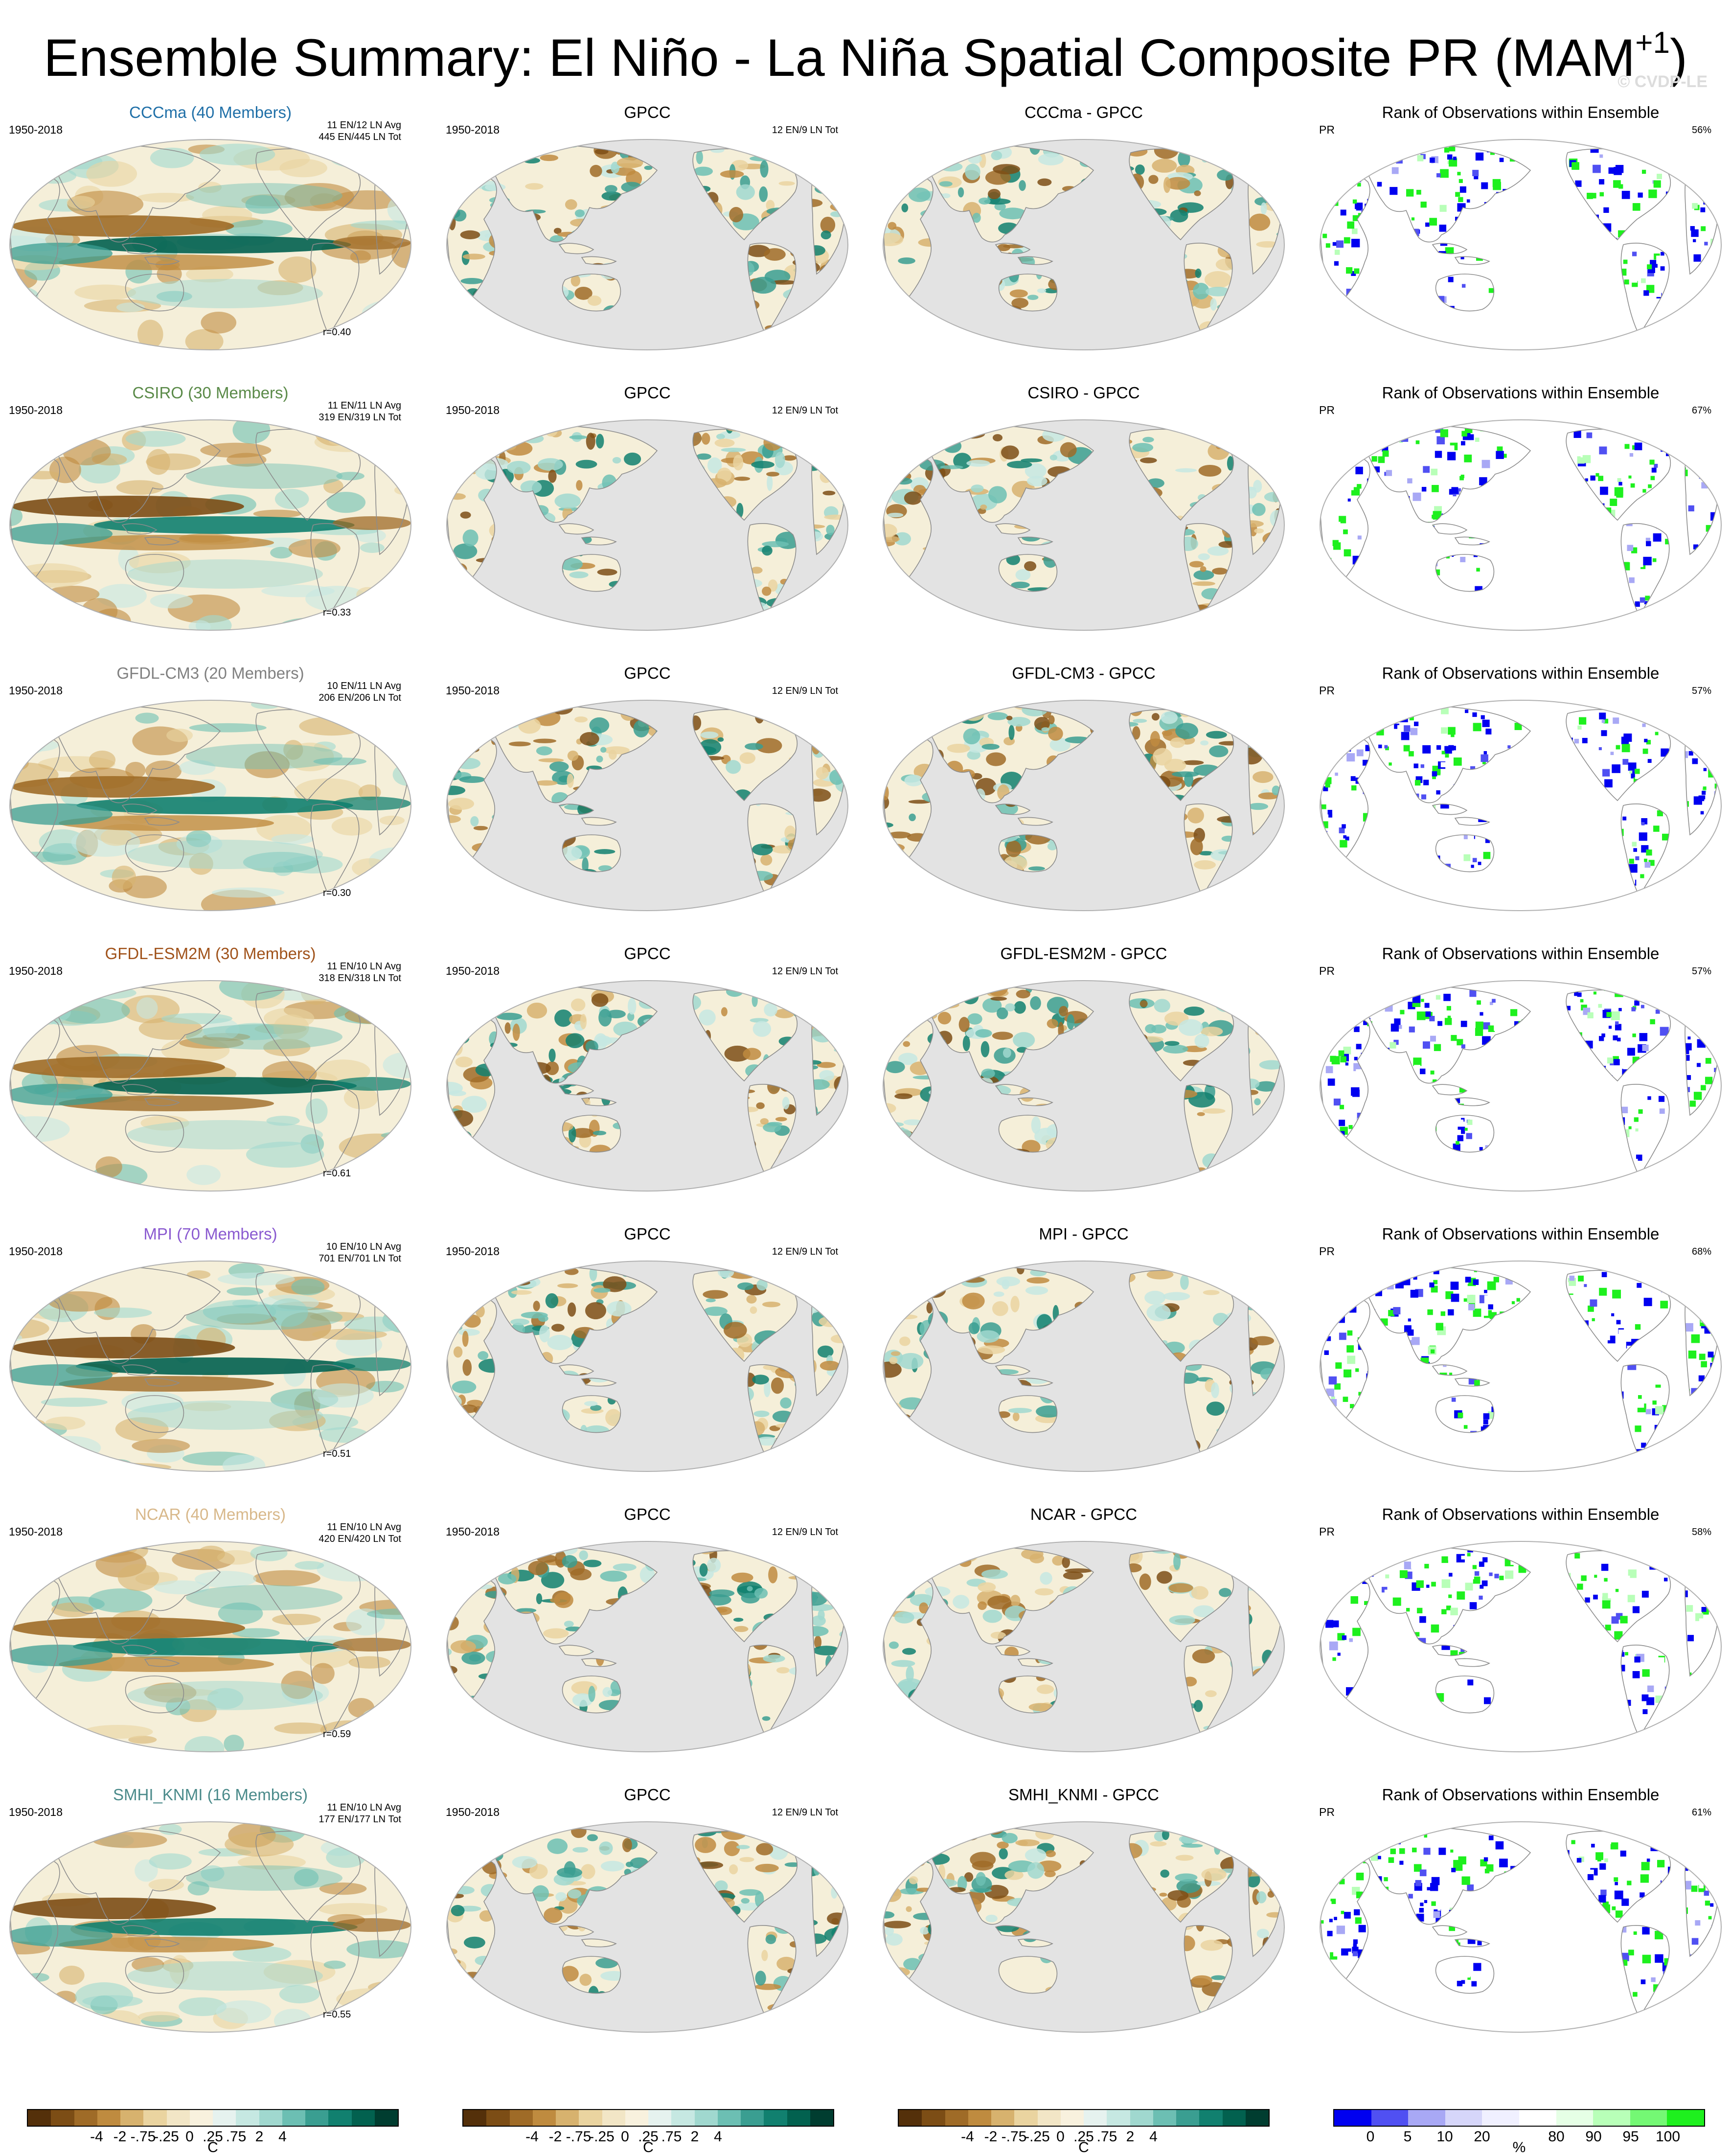 The width and height of the screenshot is (1731, 2156). What do you see at coordinates (1083, 953) in the screenshot?
I see `diff-panel-title: GFDL-ESM2M - GPCC` at bounding box center [1083, 953].